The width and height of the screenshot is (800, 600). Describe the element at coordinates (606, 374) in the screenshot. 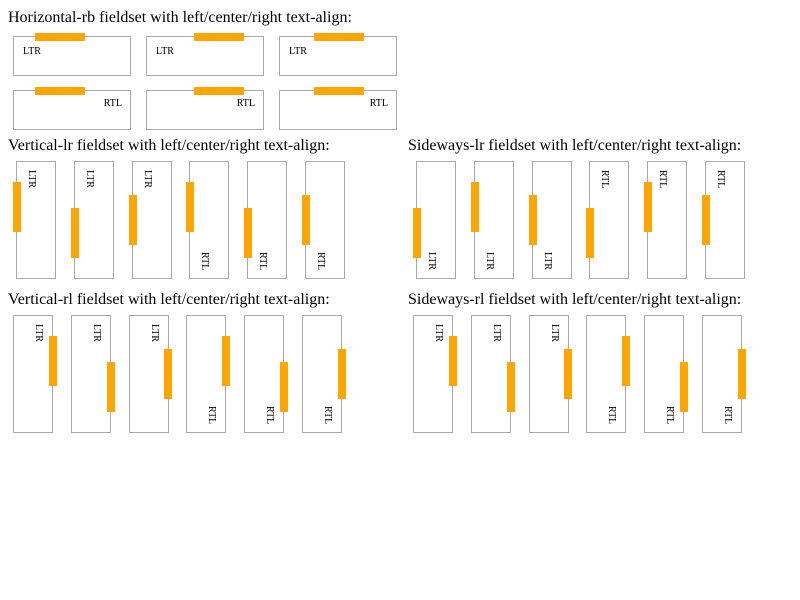

I see `fieldset-sideways-rl-rtl-left: RTL` at that location.